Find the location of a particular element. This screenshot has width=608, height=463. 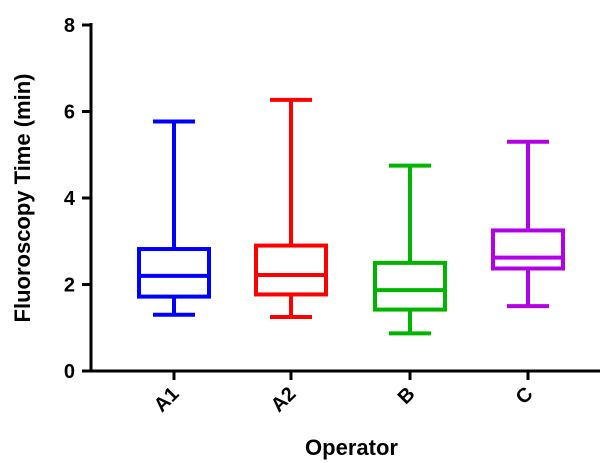

box-b is located at coordinates (410, 249).